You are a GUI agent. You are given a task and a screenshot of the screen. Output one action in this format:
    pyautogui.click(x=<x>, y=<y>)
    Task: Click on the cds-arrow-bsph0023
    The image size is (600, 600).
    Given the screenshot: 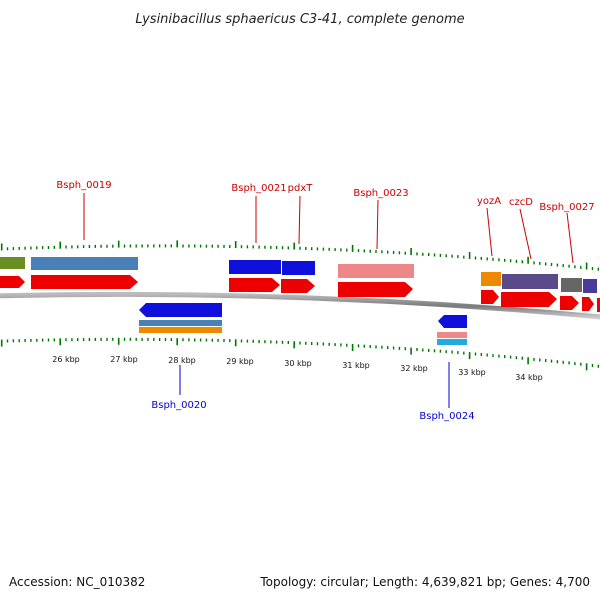 What is the action you would take?
    pyautogui.click(x=375, y=289)
    